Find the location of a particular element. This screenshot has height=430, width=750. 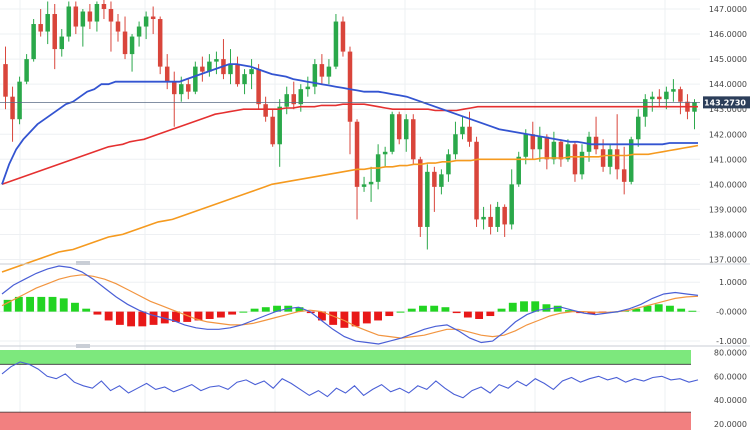

price-axis-tick: 146.0000 is located at coordinates (728, 34).